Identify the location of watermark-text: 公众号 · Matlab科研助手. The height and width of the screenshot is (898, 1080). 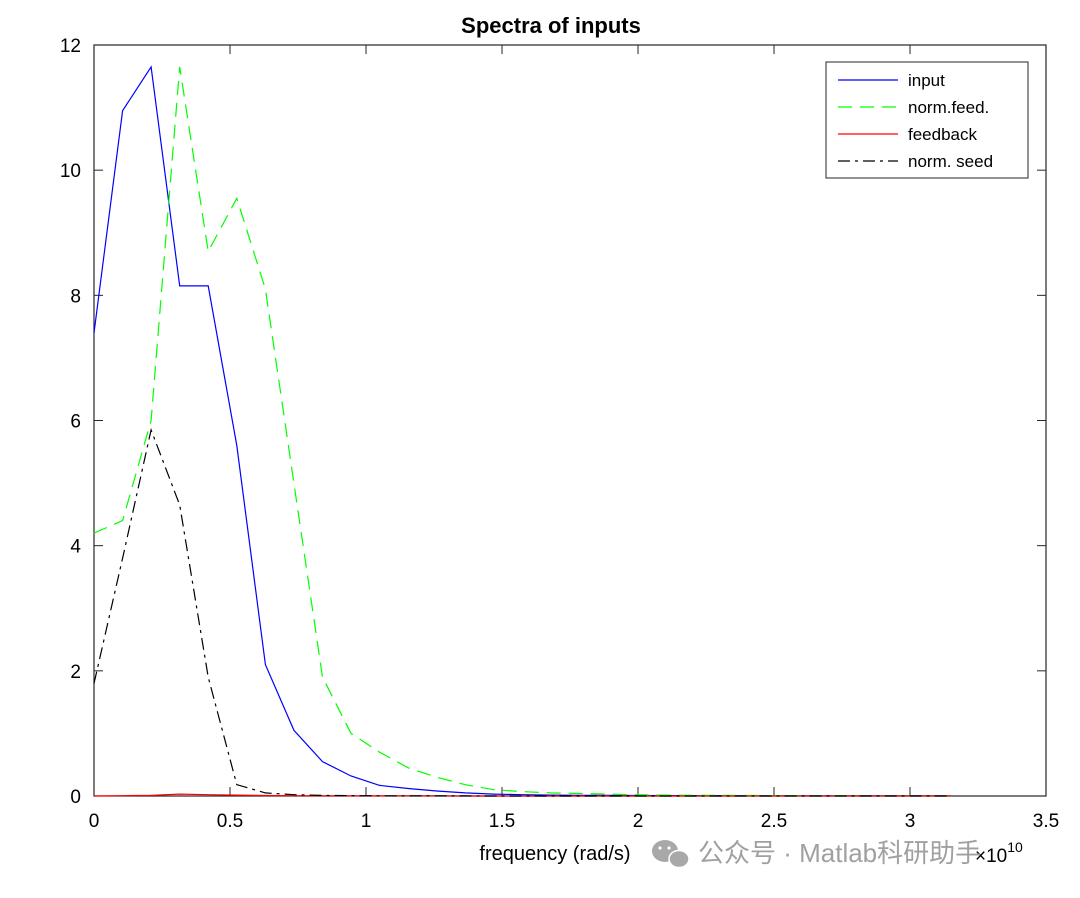
(839, 853).